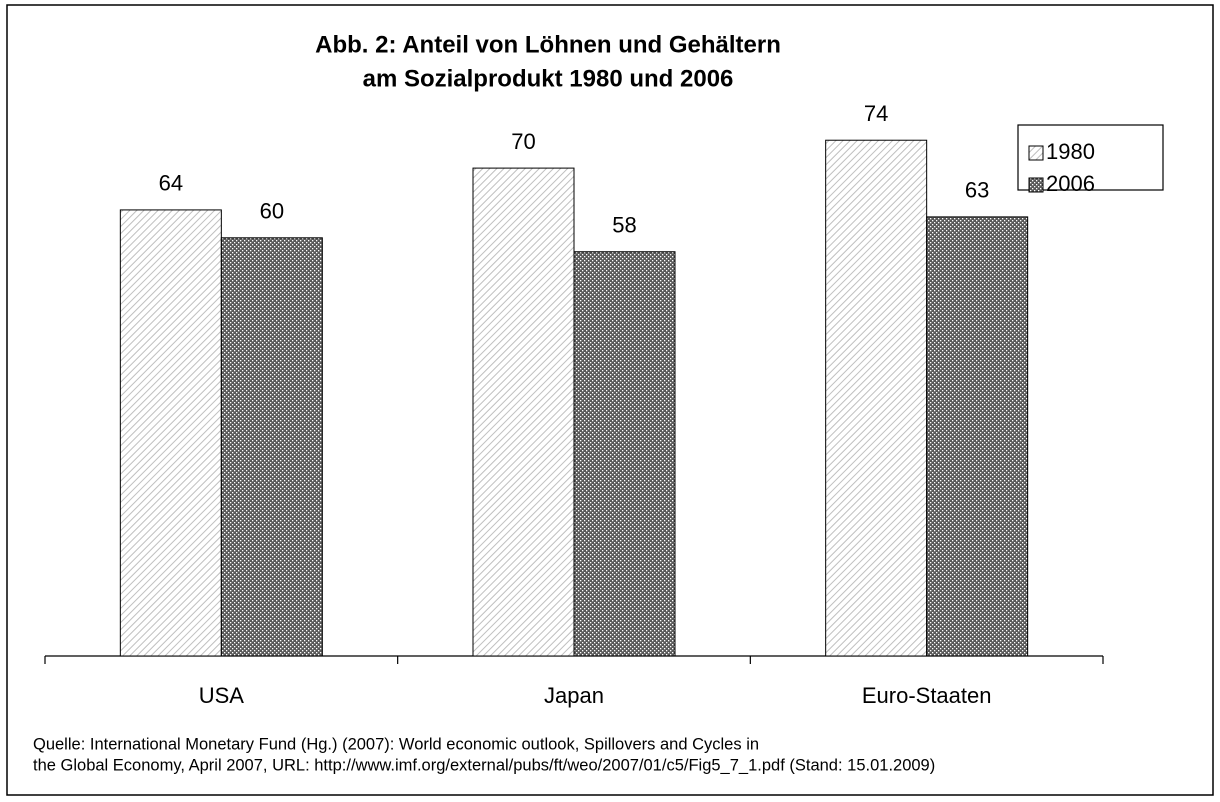 The image size is (1220, 802). Describe the element at coordinates (876, 113) in the screenshot. I see `data-label: 74` at that location.